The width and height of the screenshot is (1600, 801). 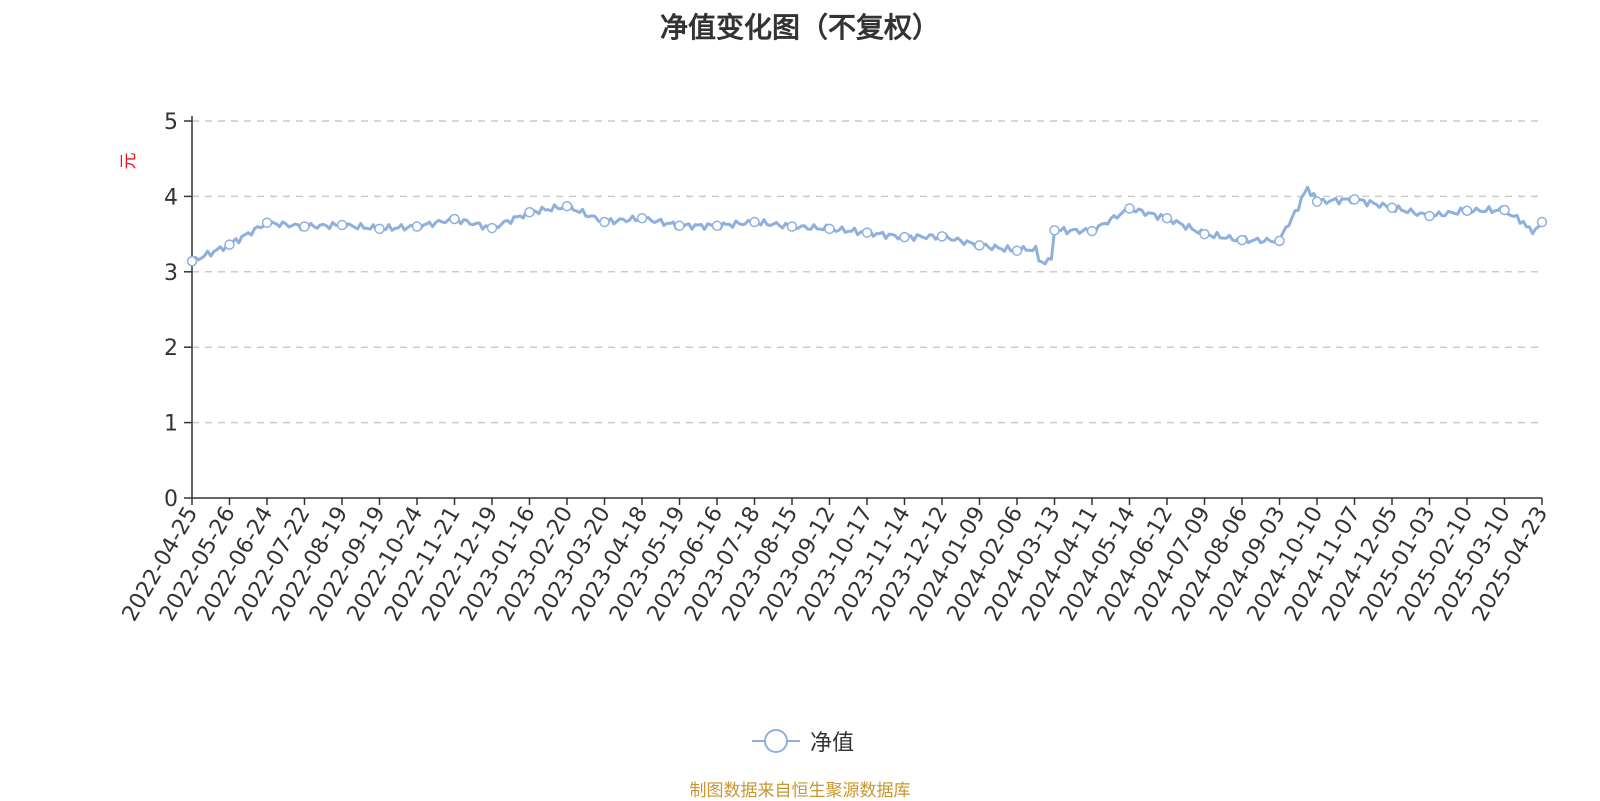 I want to click on y-tick-label: 3, so click(x=171, y=273).